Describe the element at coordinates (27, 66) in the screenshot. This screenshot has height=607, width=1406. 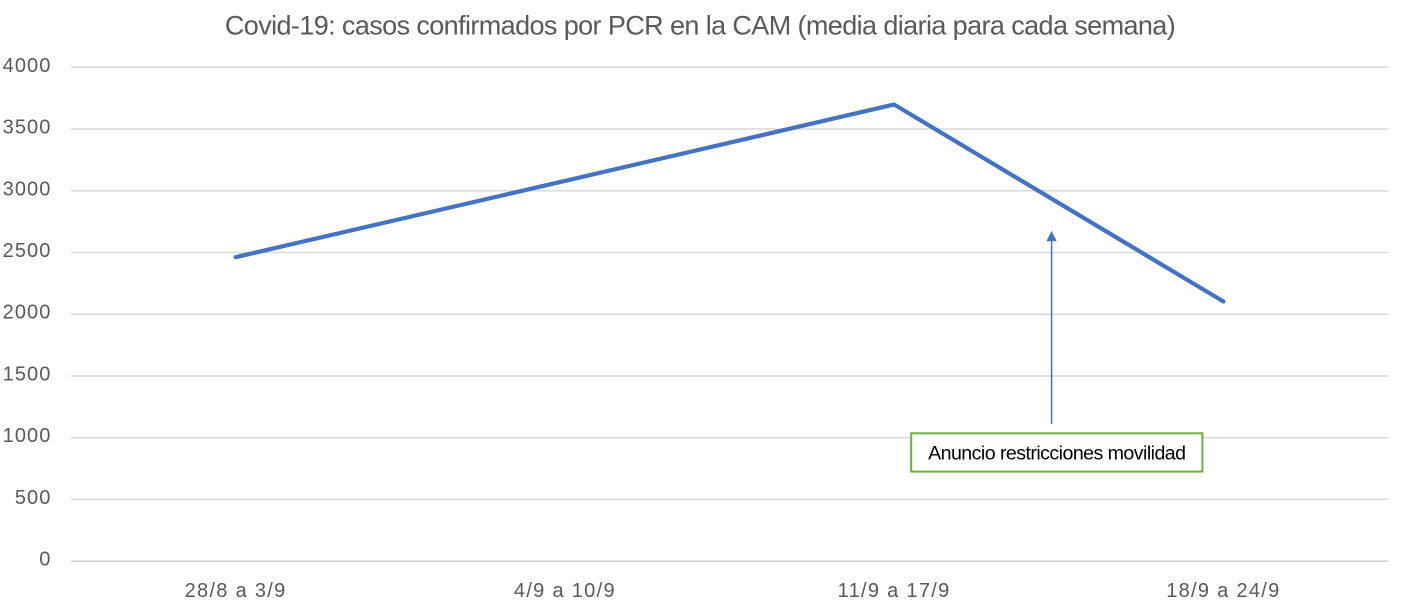
I see `svg-text: 4000` at that location.